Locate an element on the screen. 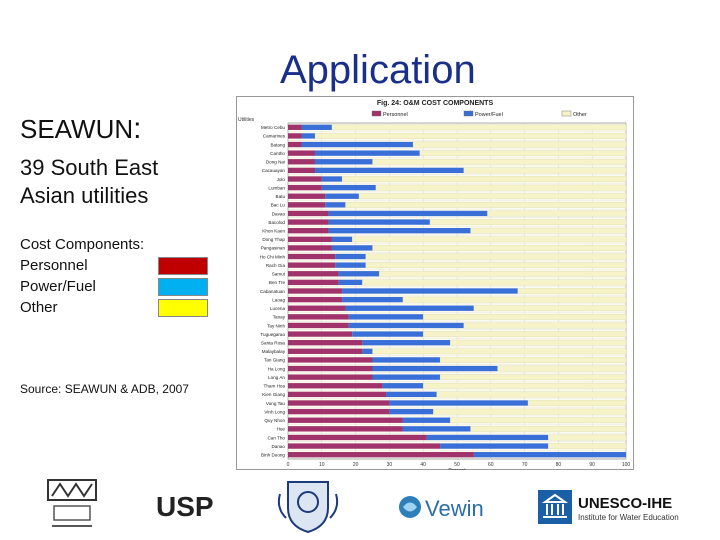  category-label: Kien Giang is located at coordinates (273, 394).